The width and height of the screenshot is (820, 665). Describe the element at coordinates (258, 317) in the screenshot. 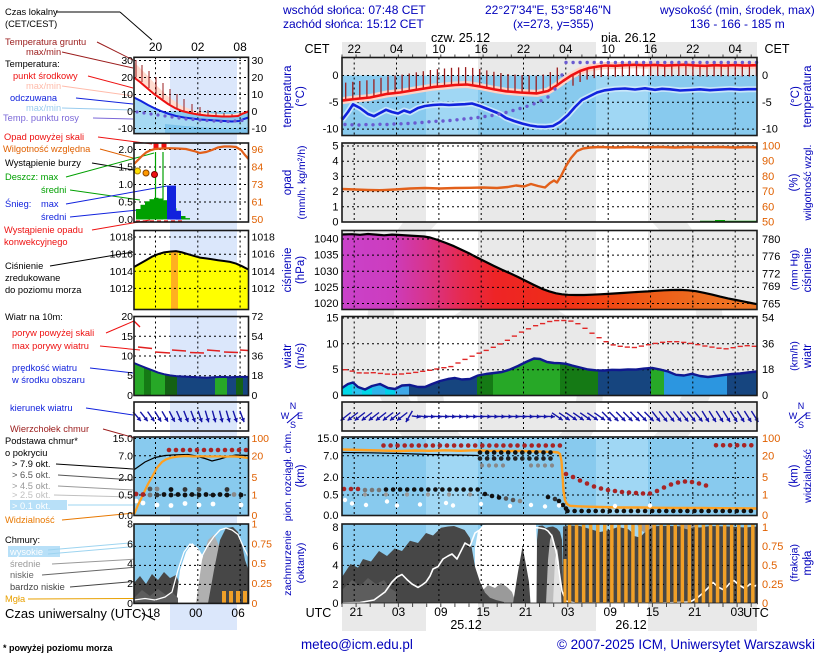

I see `svg-text: 72` at that location.